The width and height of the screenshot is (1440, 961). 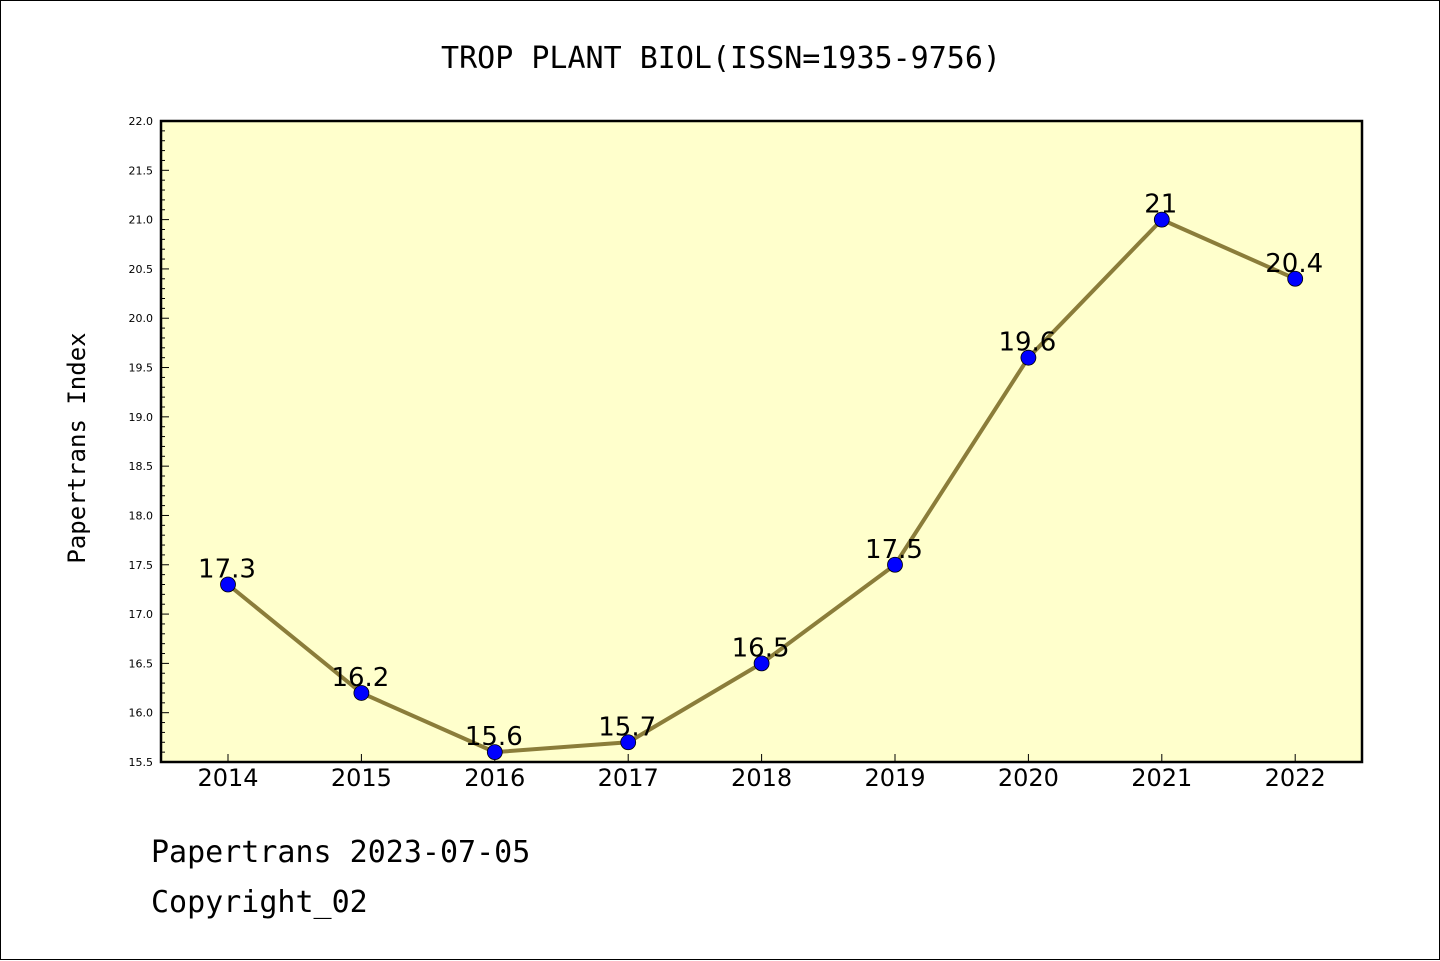 What do you see at coordinates (141, 417) in the screenshot?
I see `y-tick-label: 19.0` at bounding box center [141, 417].